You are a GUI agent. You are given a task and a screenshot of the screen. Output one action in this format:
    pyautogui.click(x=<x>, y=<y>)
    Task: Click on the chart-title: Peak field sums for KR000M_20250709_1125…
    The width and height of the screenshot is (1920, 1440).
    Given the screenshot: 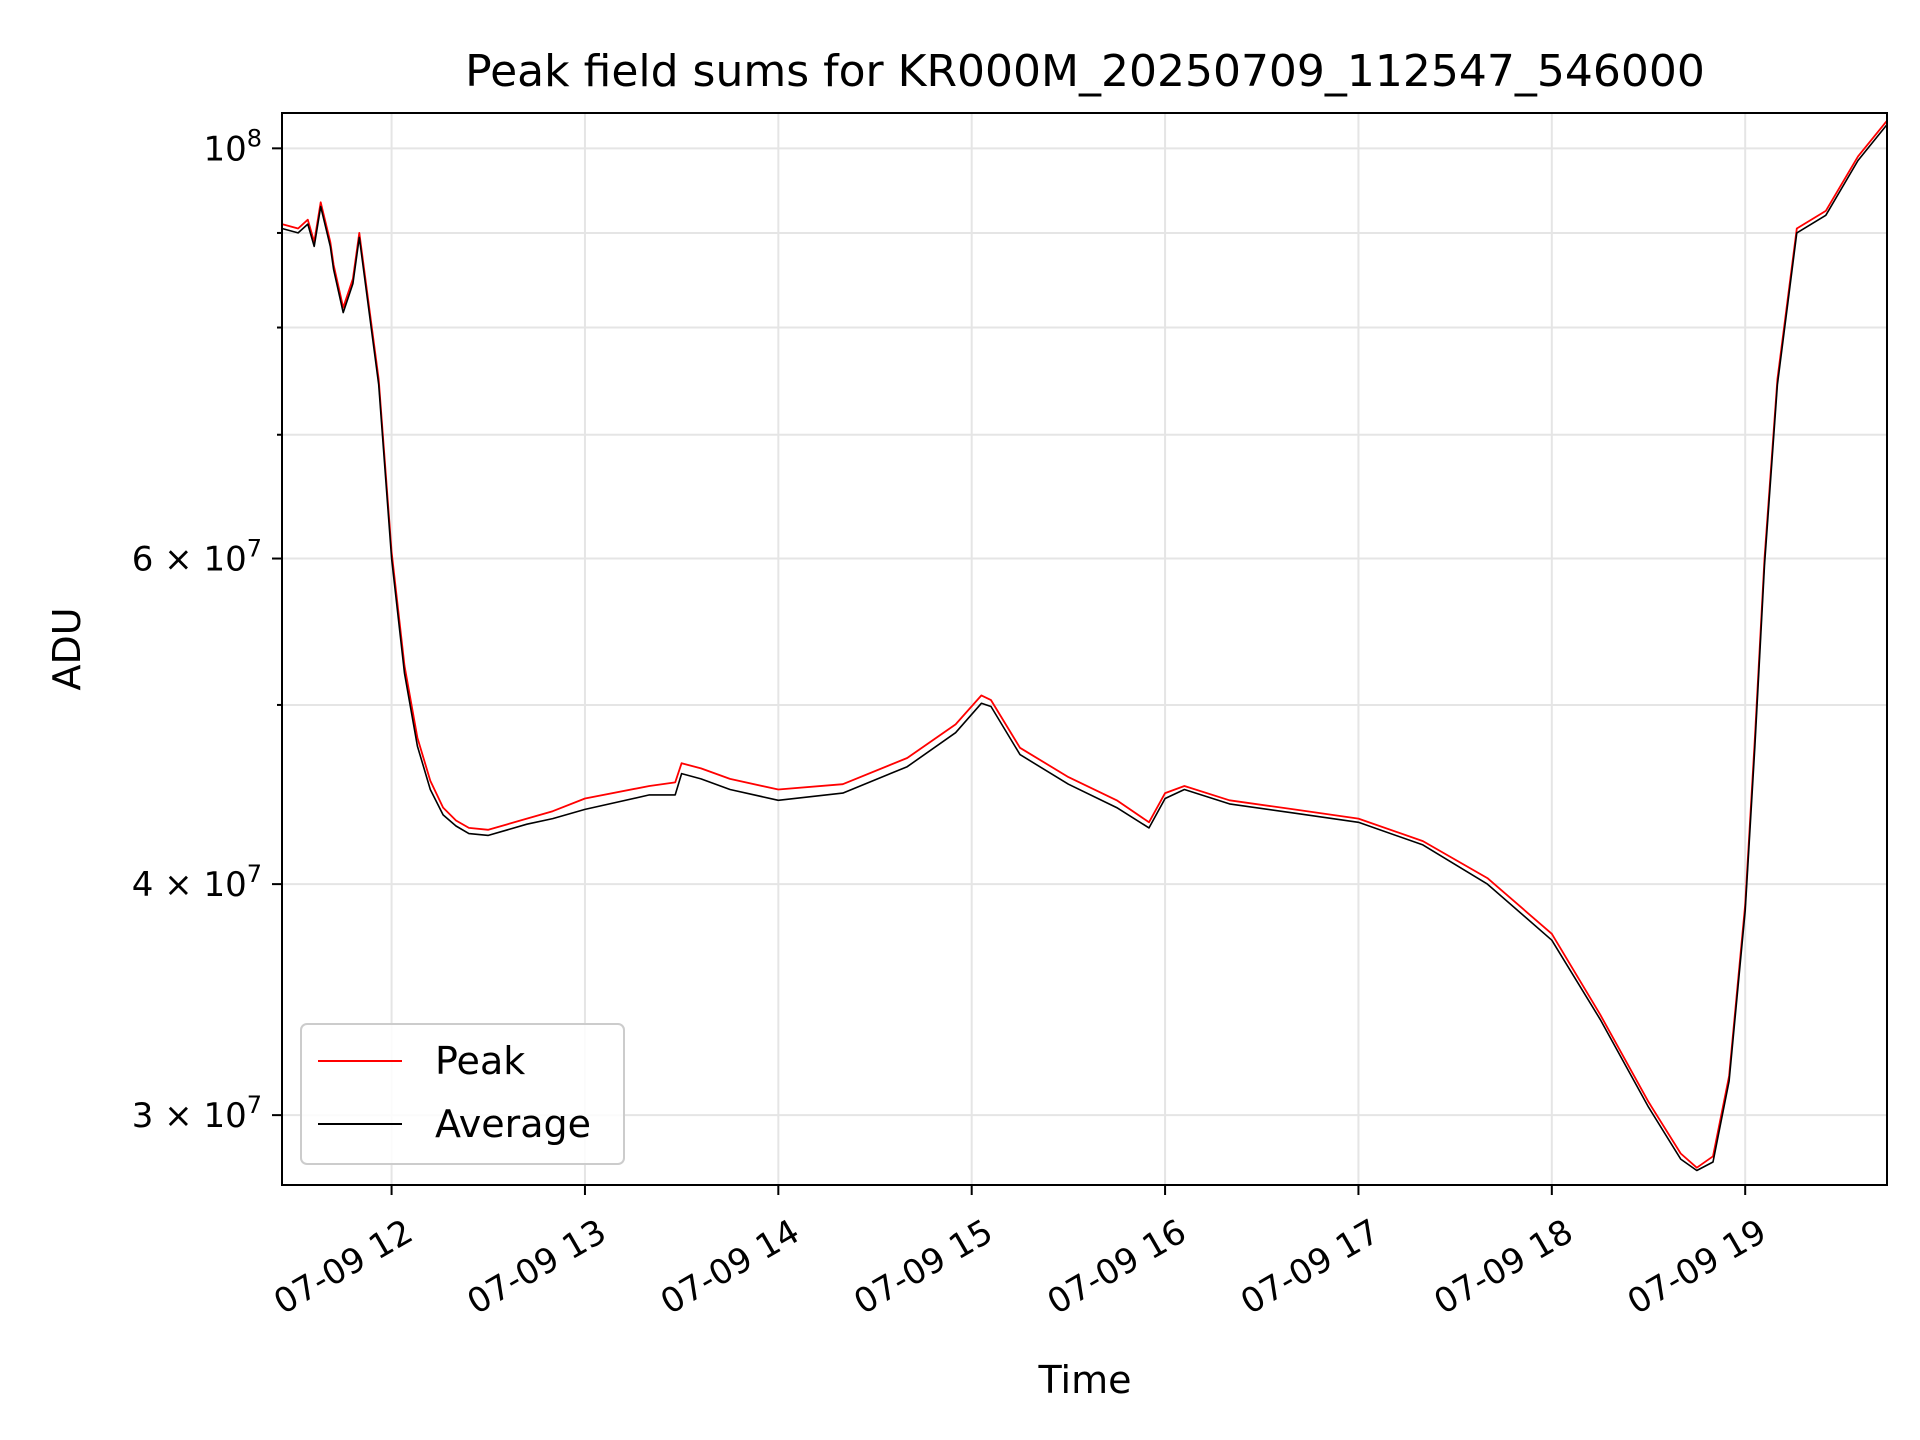 What is the action you would take?
    pyautogui.click(x=1085, y=71)
    